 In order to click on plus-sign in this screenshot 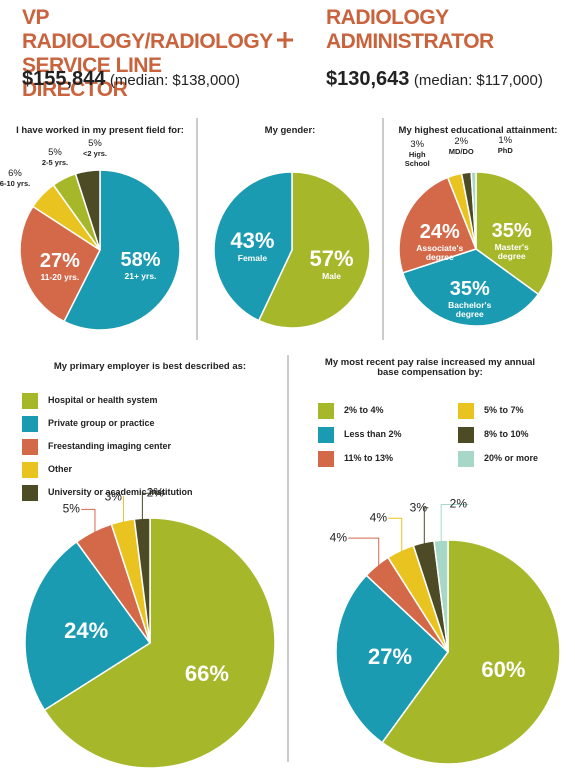, I will do `click(285, 40)`.